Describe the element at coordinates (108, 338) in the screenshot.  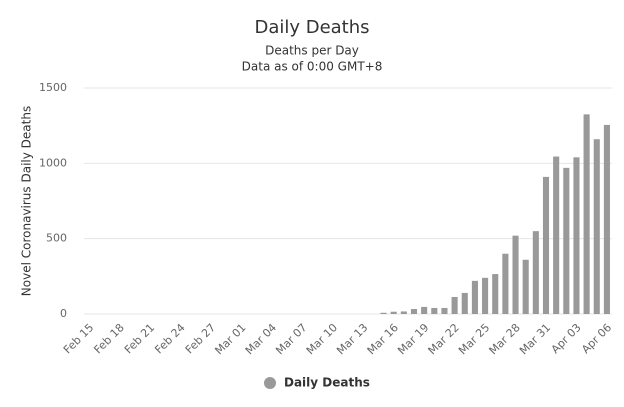
I see `x-tick-label: Feb 18` at that location.